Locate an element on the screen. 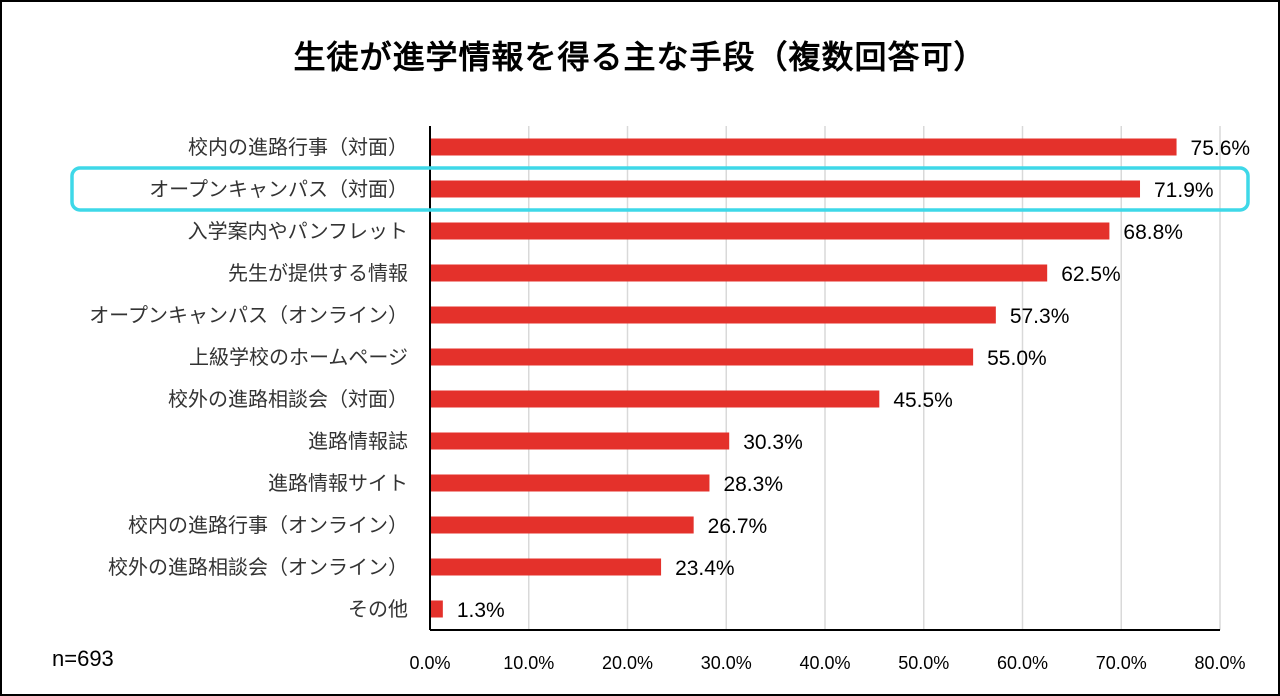  data-label: 68.8% is located at coordinates (1153, 232).